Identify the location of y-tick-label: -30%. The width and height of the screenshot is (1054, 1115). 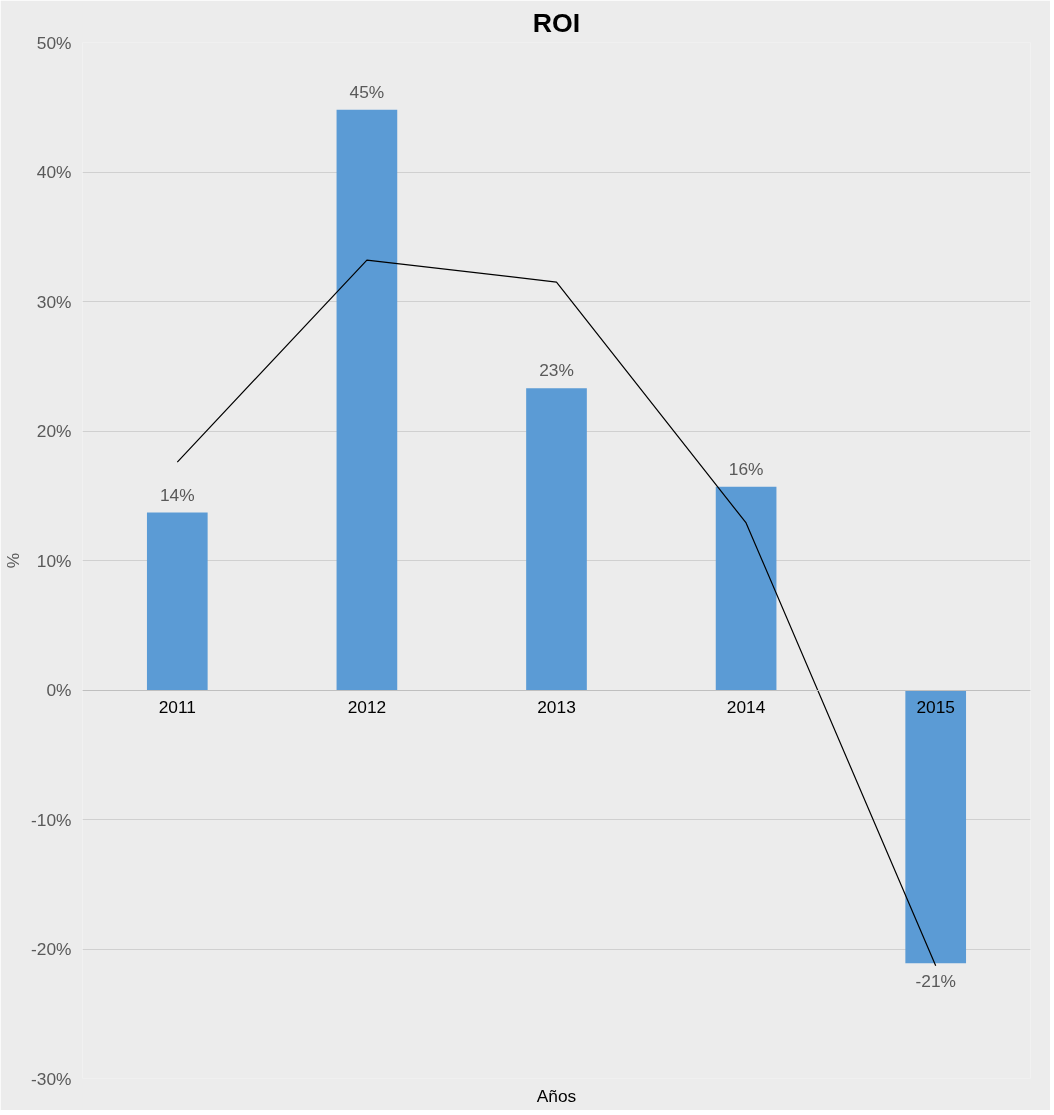
(51, 1078).